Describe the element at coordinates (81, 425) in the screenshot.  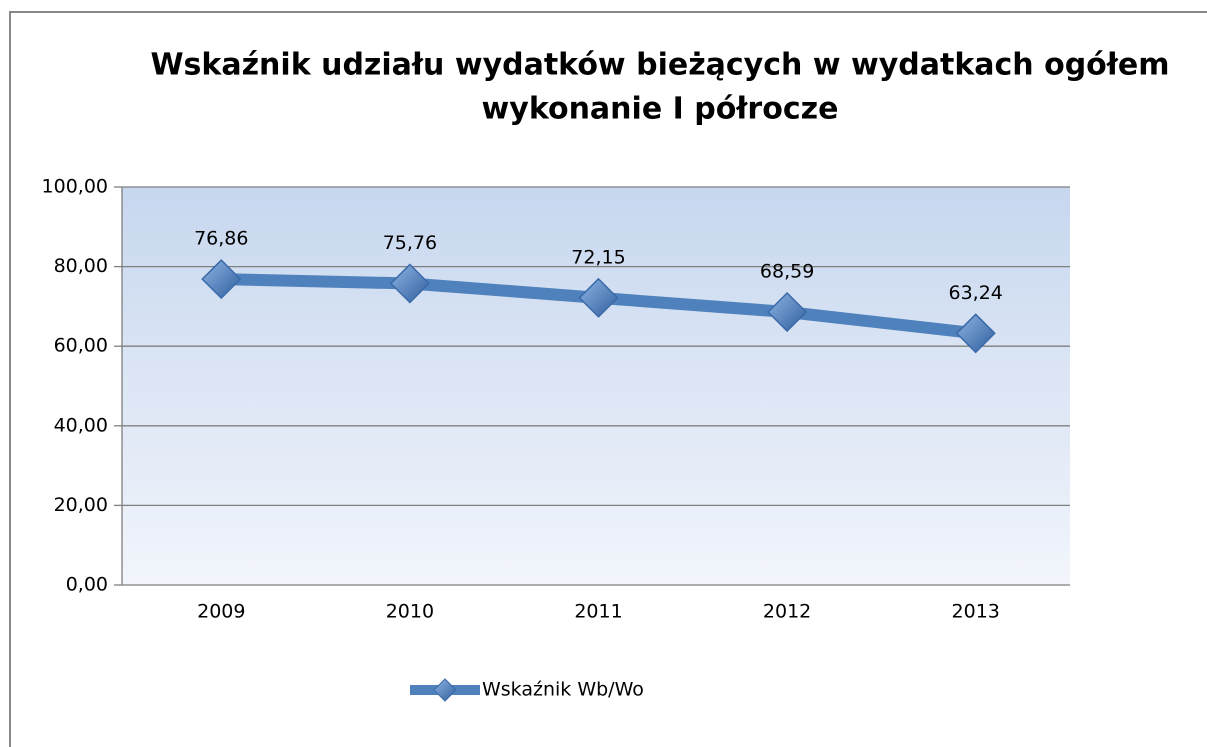
I see `y-tick-label: 40,00` at that location.